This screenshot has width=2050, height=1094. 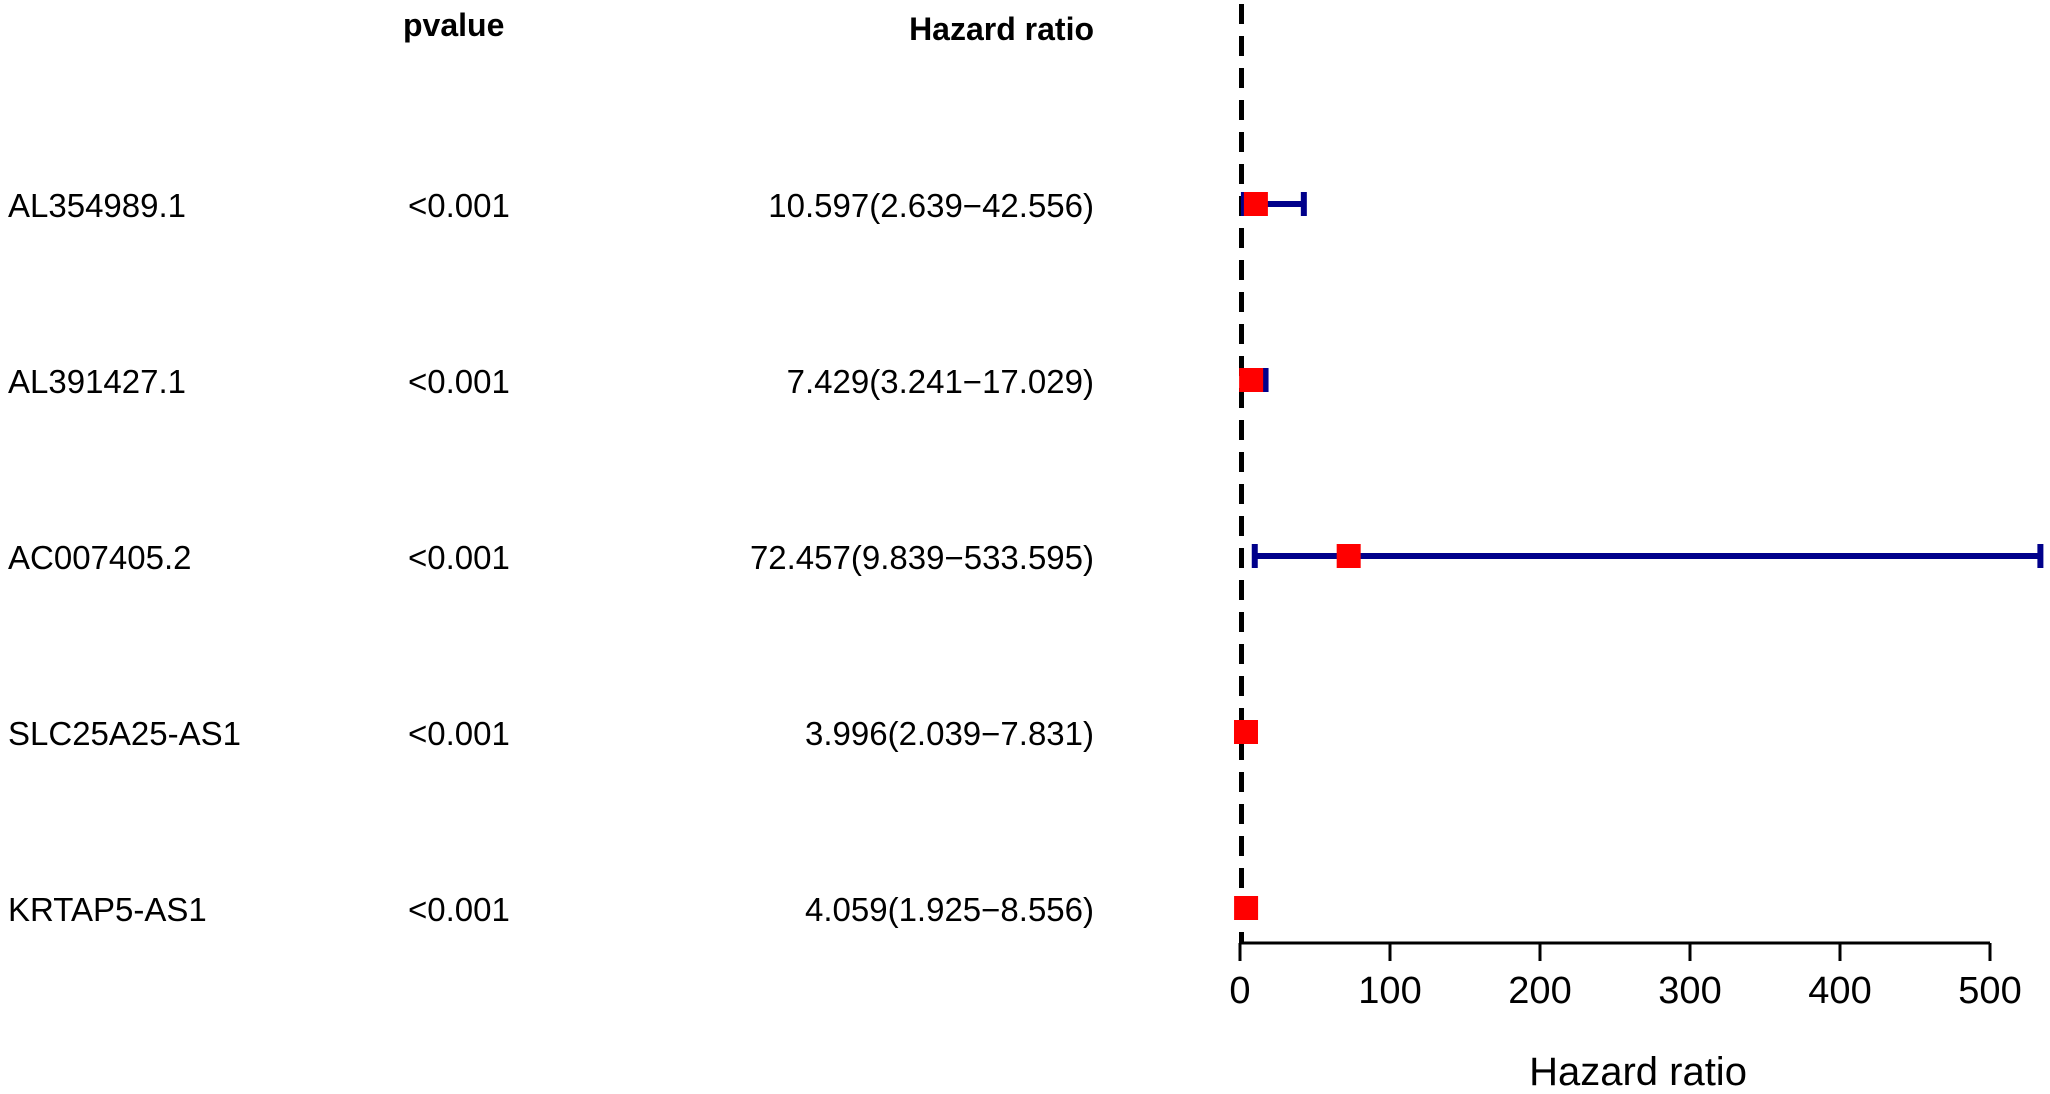 I want to click on x-tick-label: 0, so click(x=1239, y=991).